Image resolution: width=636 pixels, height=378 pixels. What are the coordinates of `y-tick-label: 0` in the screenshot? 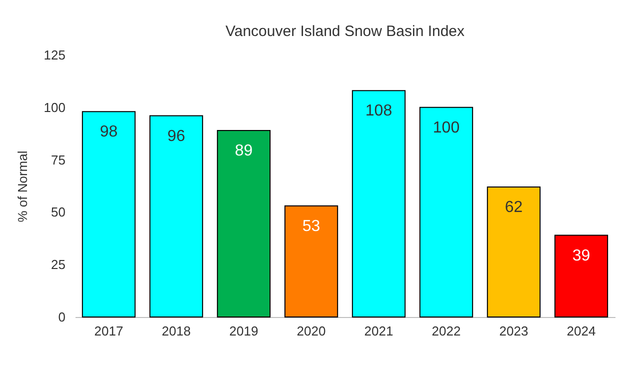 It's located at (62, 317).